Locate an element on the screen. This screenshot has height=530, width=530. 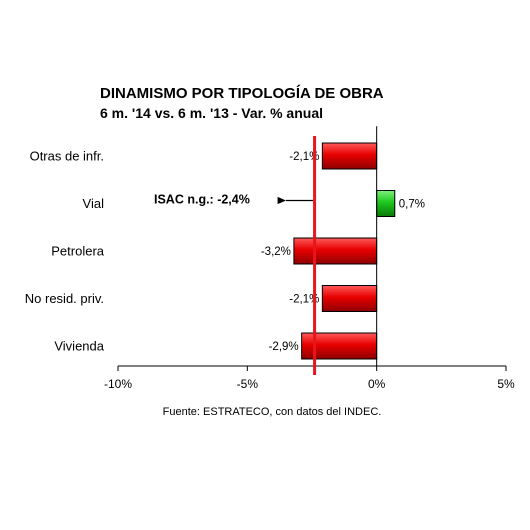
chart-title: DINAMISMO POR TIPOLOGÍA DE OBRA is located at coordinates (242, 93).